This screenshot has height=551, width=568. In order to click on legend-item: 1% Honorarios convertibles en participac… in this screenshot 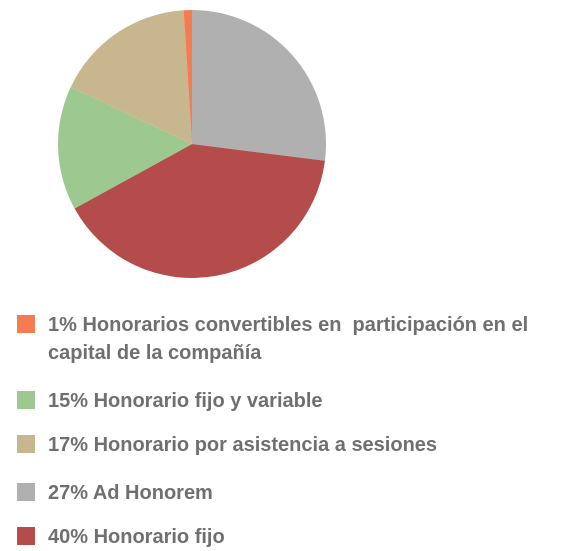, I will do `click(287, 339)`.